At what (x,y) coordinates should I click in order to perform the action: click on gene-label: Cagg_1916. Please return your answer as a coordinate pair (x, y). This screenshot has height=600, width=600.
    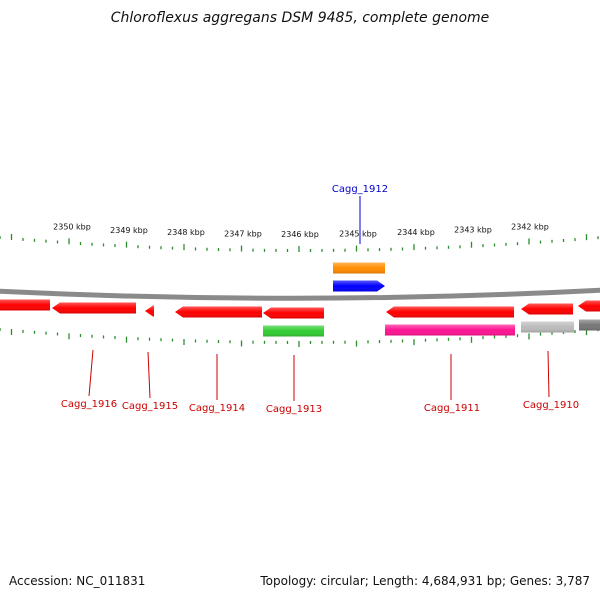
    Looking at the image, I should click on (89, 404).